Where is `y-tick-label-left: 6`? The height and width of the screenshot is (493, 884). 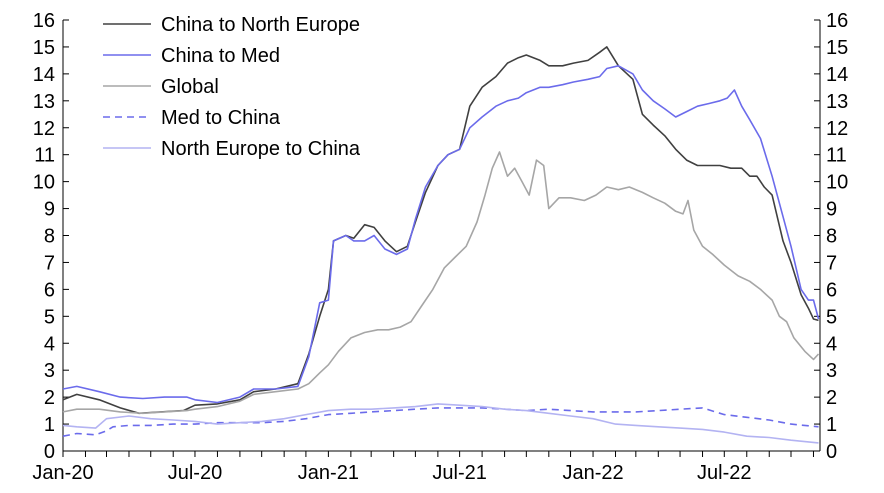
y-tick-label-left: 6 is located at coordinates (49, 290).